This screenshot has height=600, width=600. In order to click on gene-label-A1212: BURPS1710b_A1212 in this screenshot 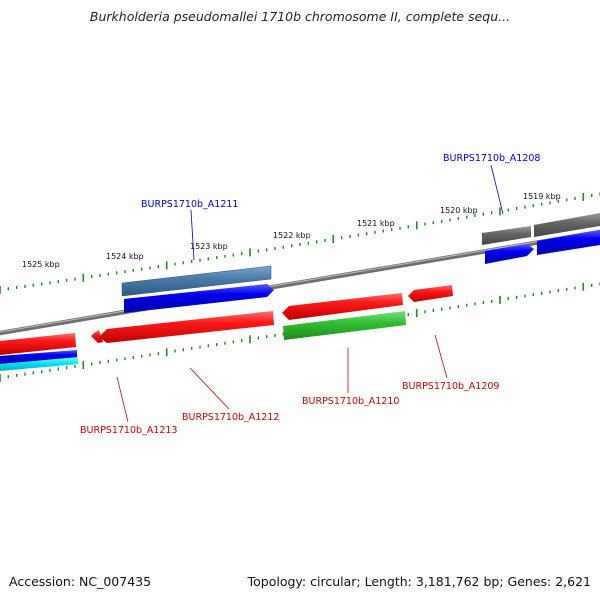, I will do `click(230, 417)`.